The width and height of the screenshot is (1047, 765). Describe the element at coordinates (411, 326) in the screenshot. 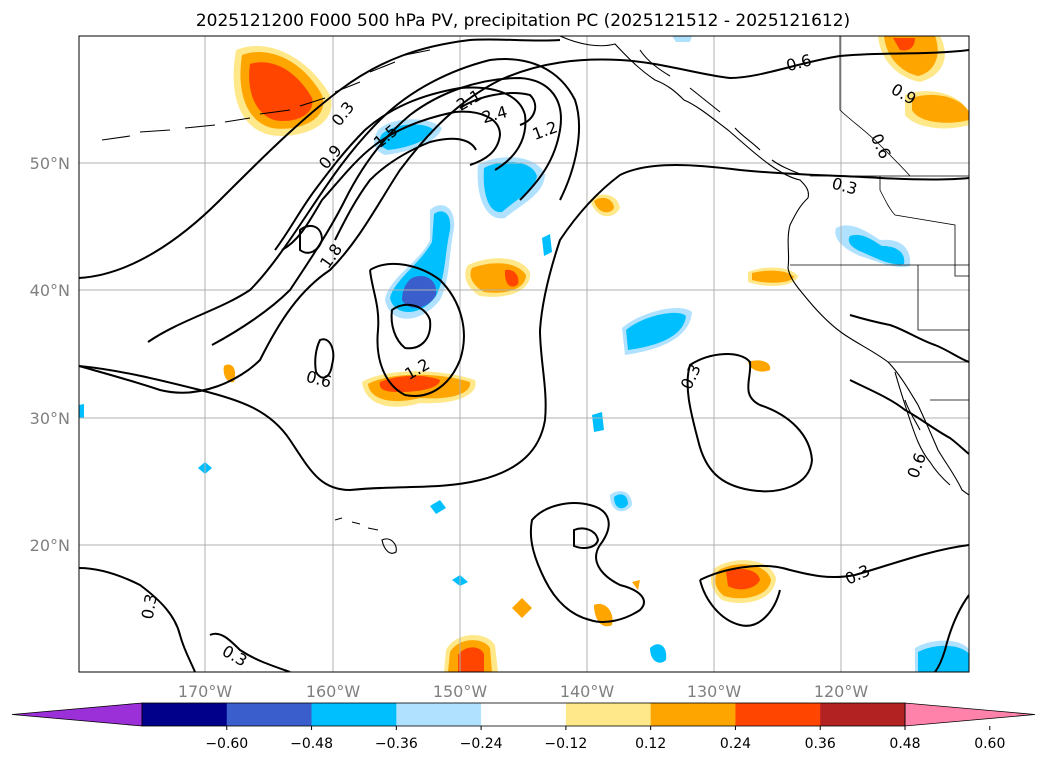

I see `pv-contour-1.2-south-inner` at that location.